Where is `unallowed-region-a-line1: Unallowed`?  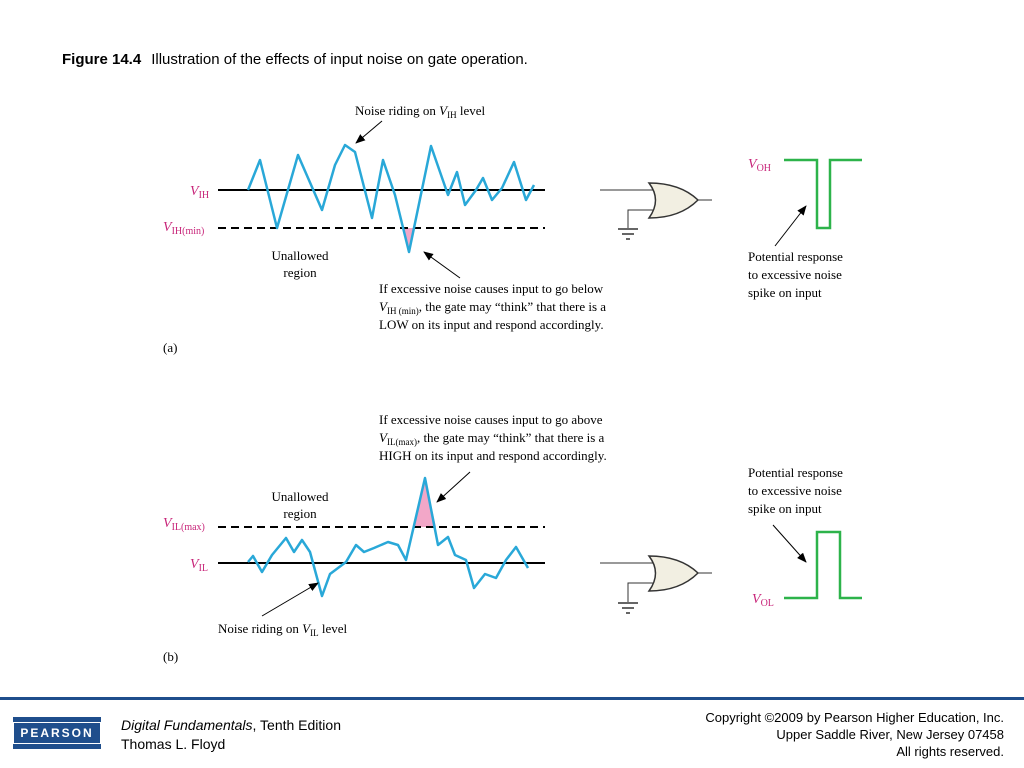
unallowed-region-a-line1: Unallowed is located at coordinates (300, 255).